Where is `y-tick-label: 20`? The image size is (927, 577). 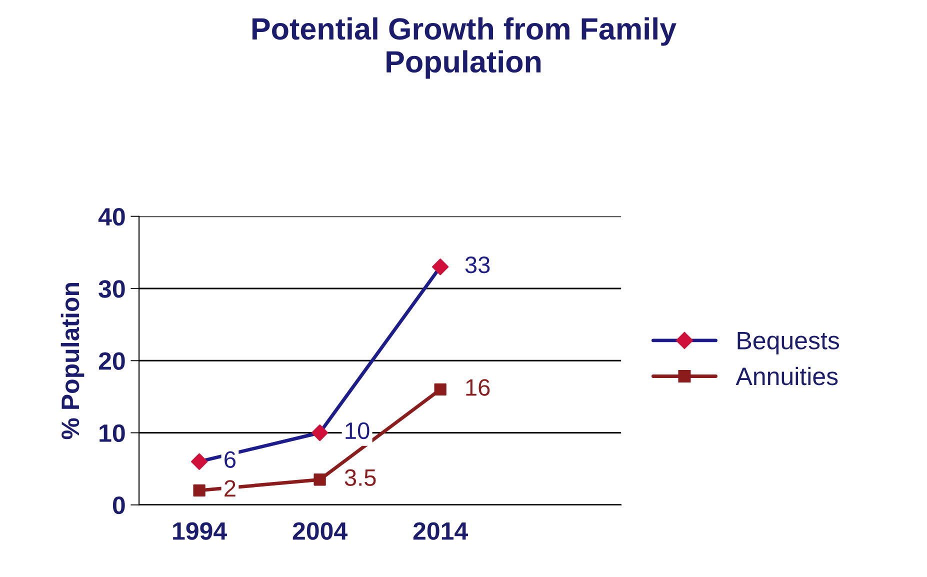 y-tick-label: 20 is located at coordinates (111, 361).